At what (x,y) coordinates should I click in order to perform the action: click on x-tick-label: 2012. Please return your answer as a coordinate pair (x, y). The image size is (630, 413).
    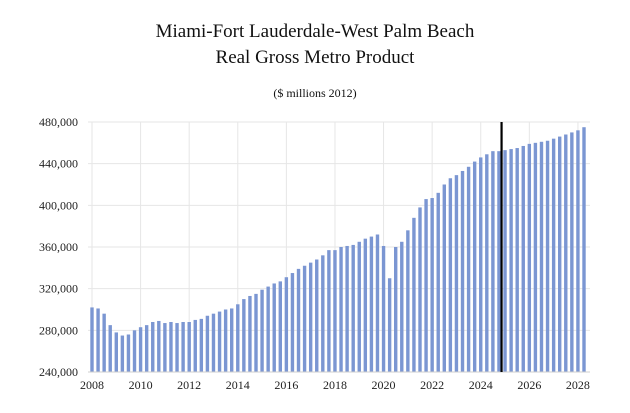
    Looking at the image, I should click on (189, 385).